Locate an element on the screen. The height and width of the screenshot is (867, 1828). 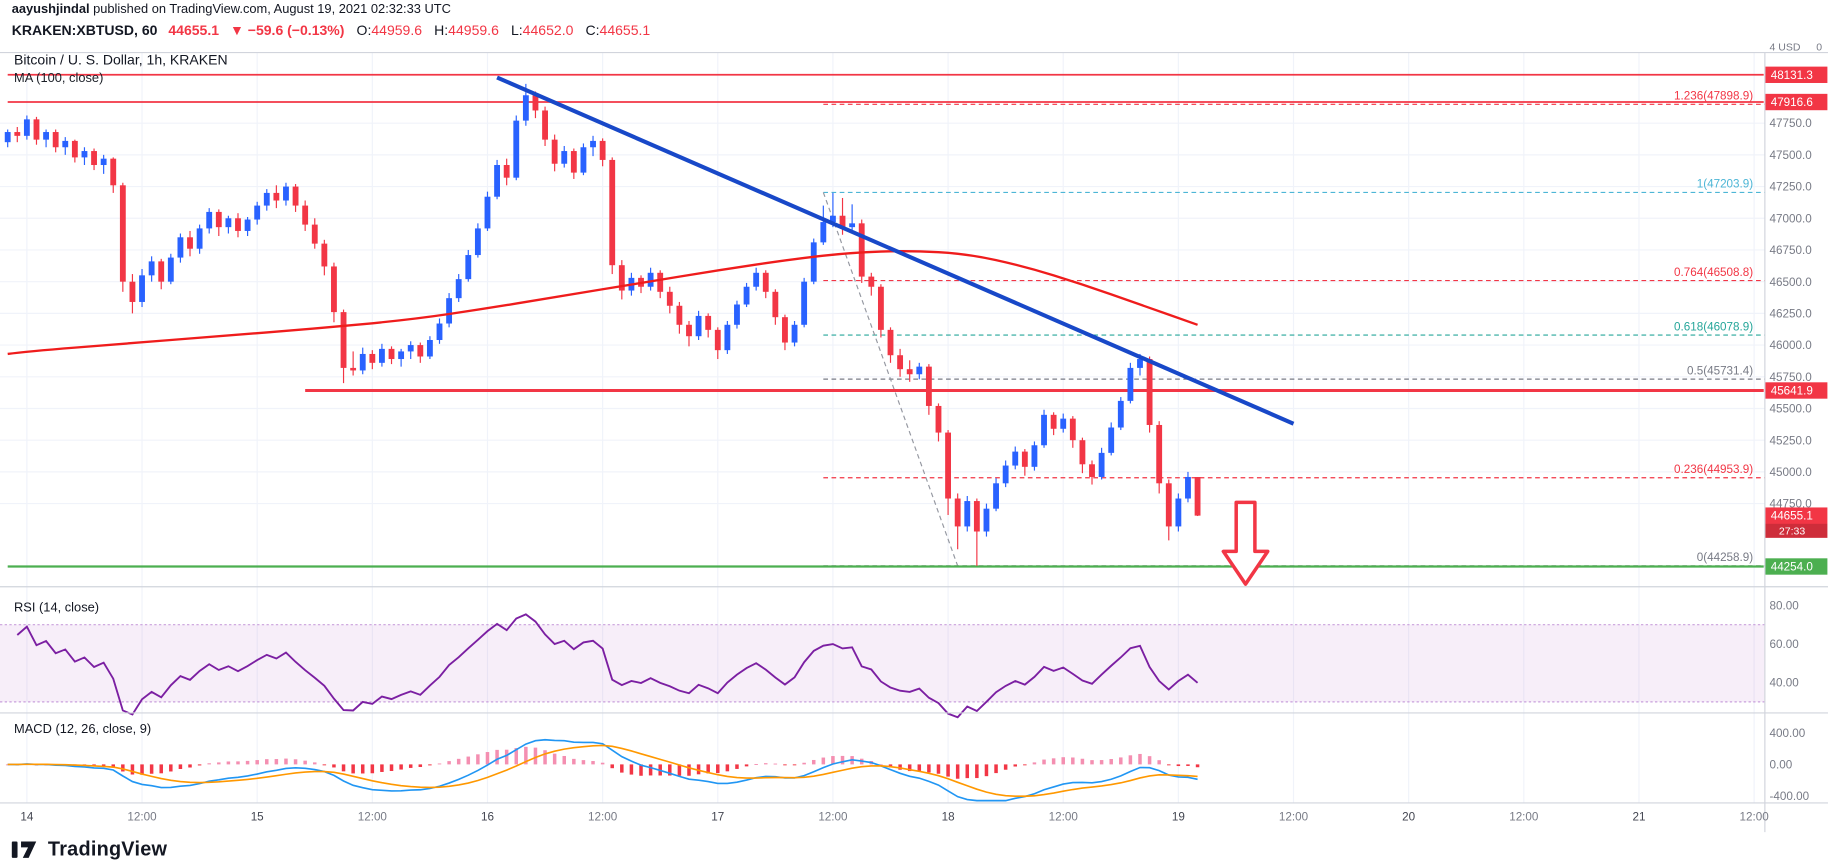
price-change: ▼ −59.6 (−0.13%) is located at coordinates (287, 30).